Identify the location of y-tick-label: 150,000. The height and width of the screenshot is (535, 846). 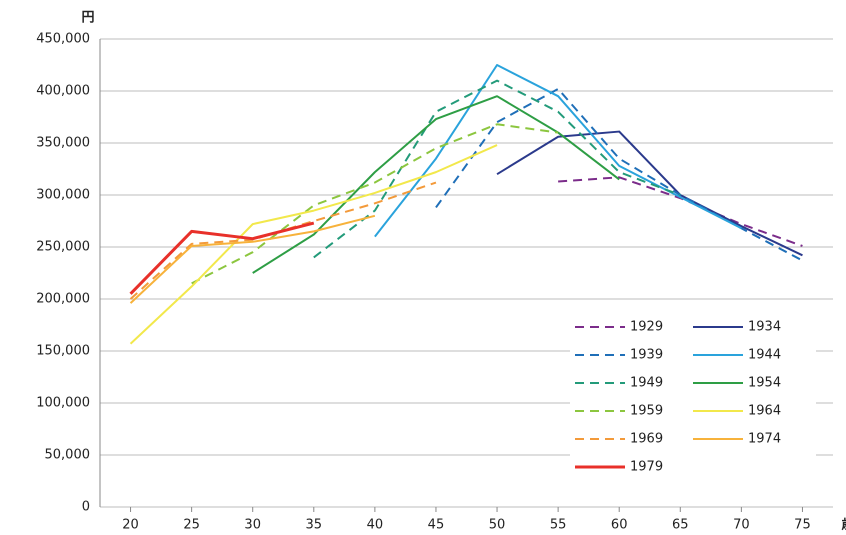
(63, 351).